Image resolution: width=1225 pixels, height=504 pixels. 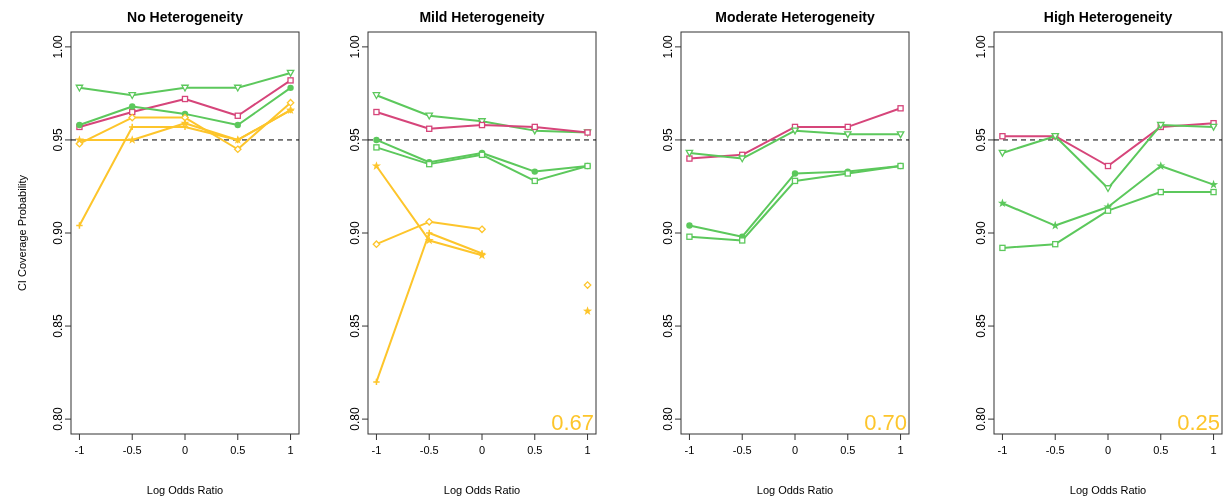 What do you see at coordinates (1198, 422) in the screenshot?
I see `annotation: 0.25` at bounding box center [1198, 422].